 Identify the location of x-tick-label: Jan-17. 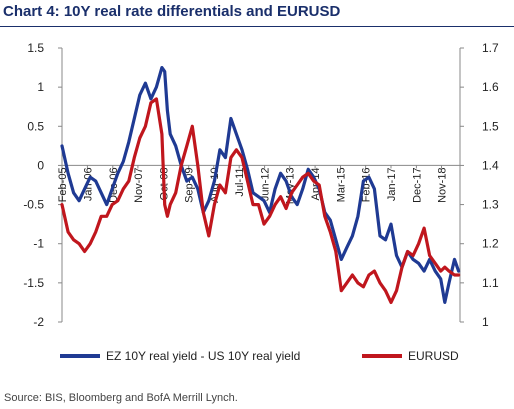
(392, 184).